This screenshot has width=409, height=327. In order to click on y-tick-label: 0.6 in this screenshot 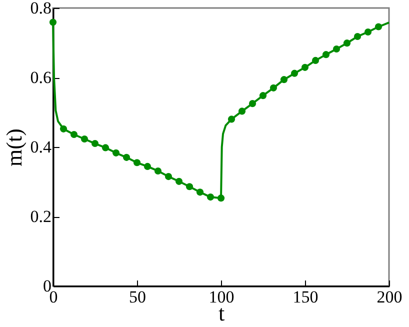, I will do `click(41, 77)`.